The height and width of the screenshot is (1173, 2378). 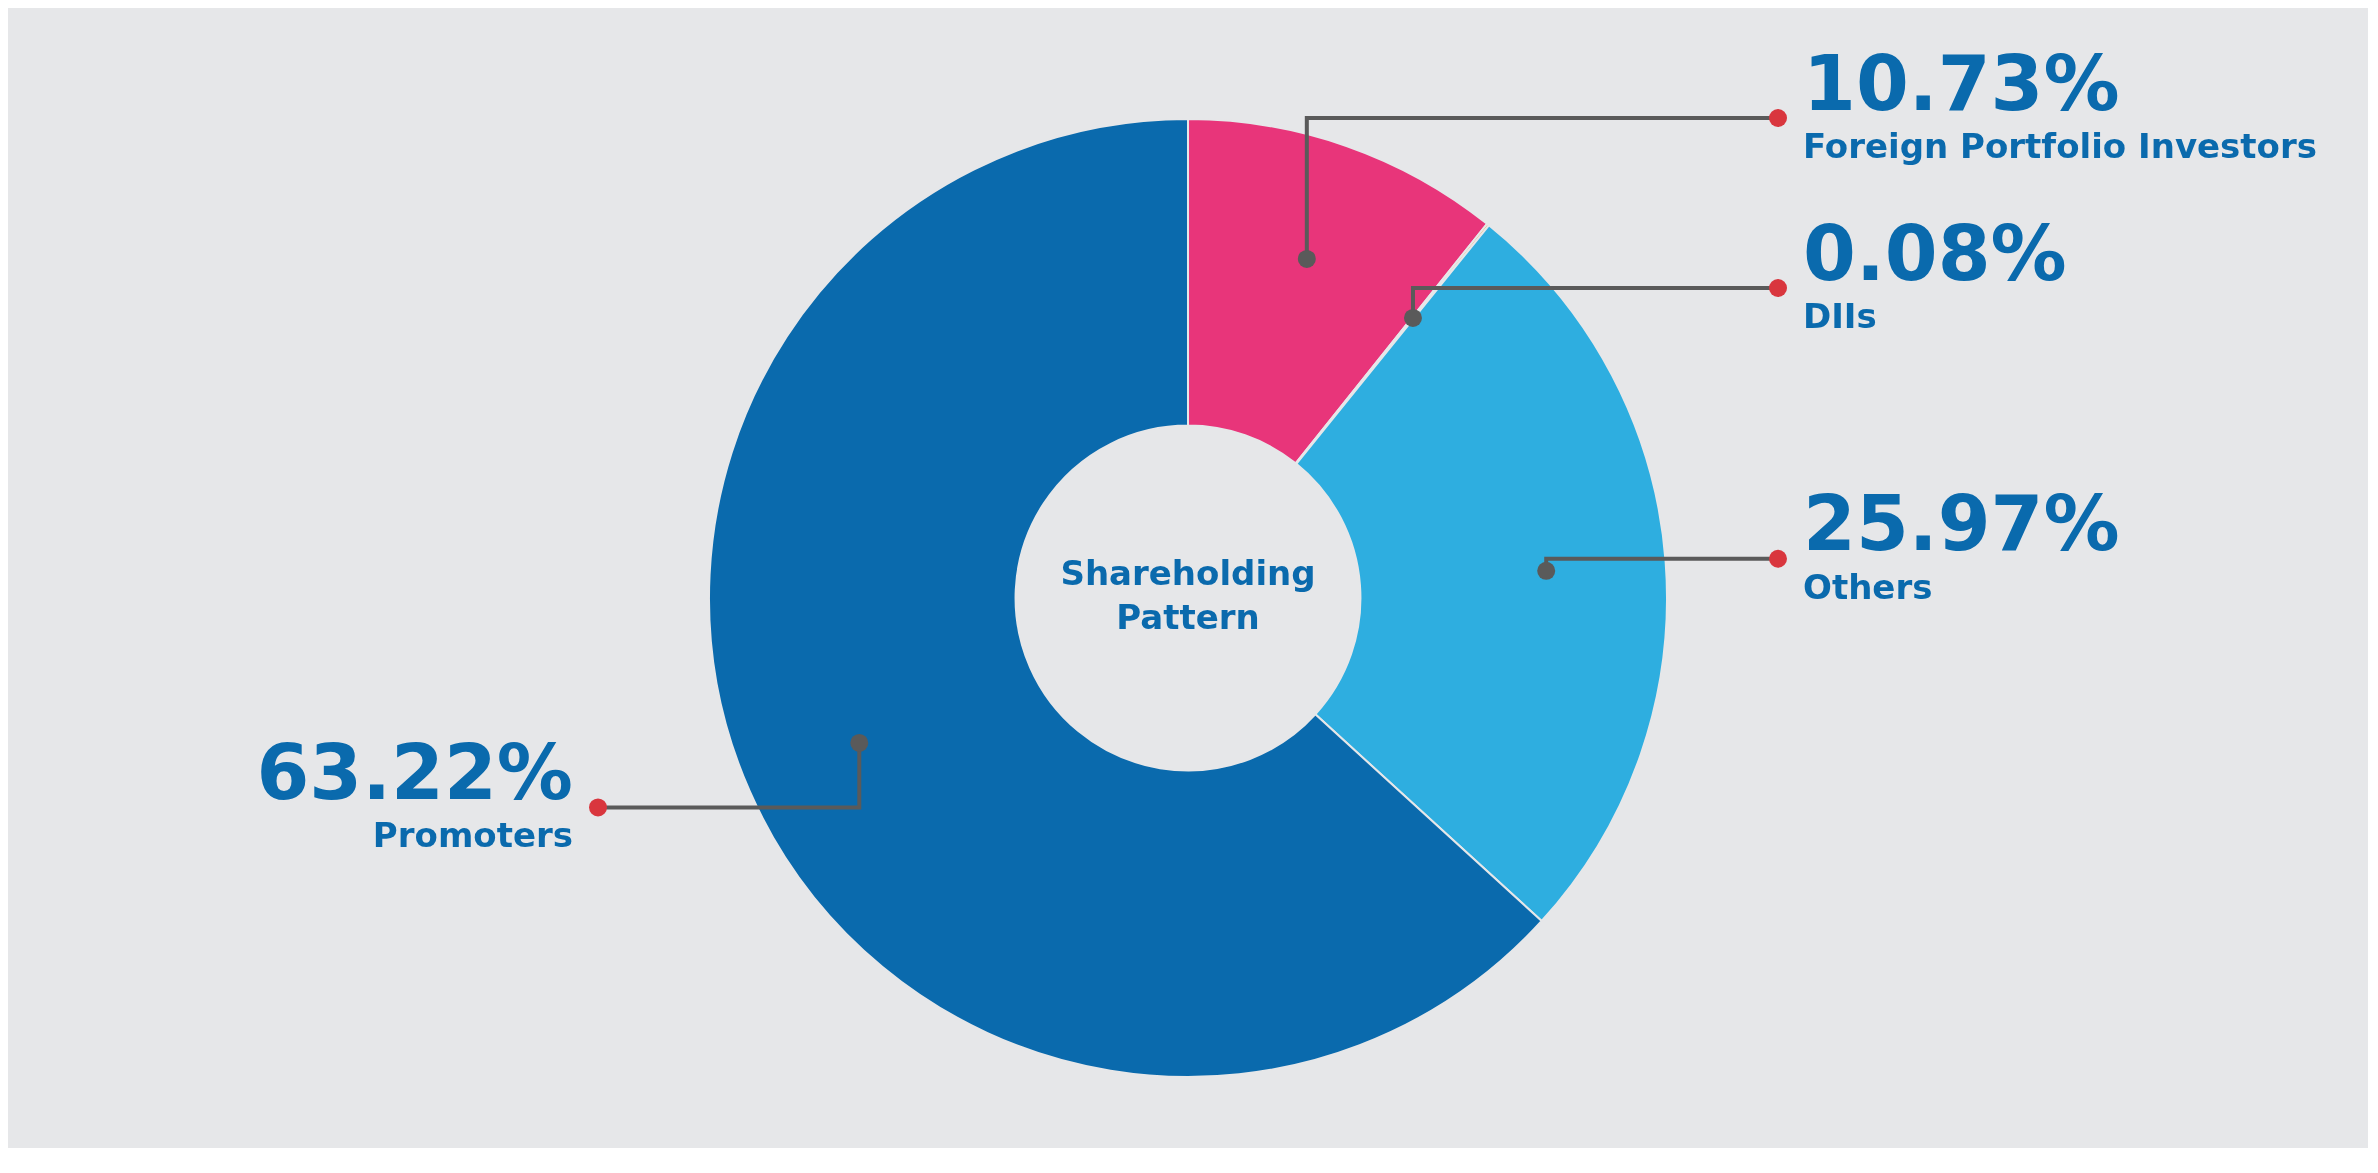 I want to click on data-label: 63.22%, so click(x=414, y=773).